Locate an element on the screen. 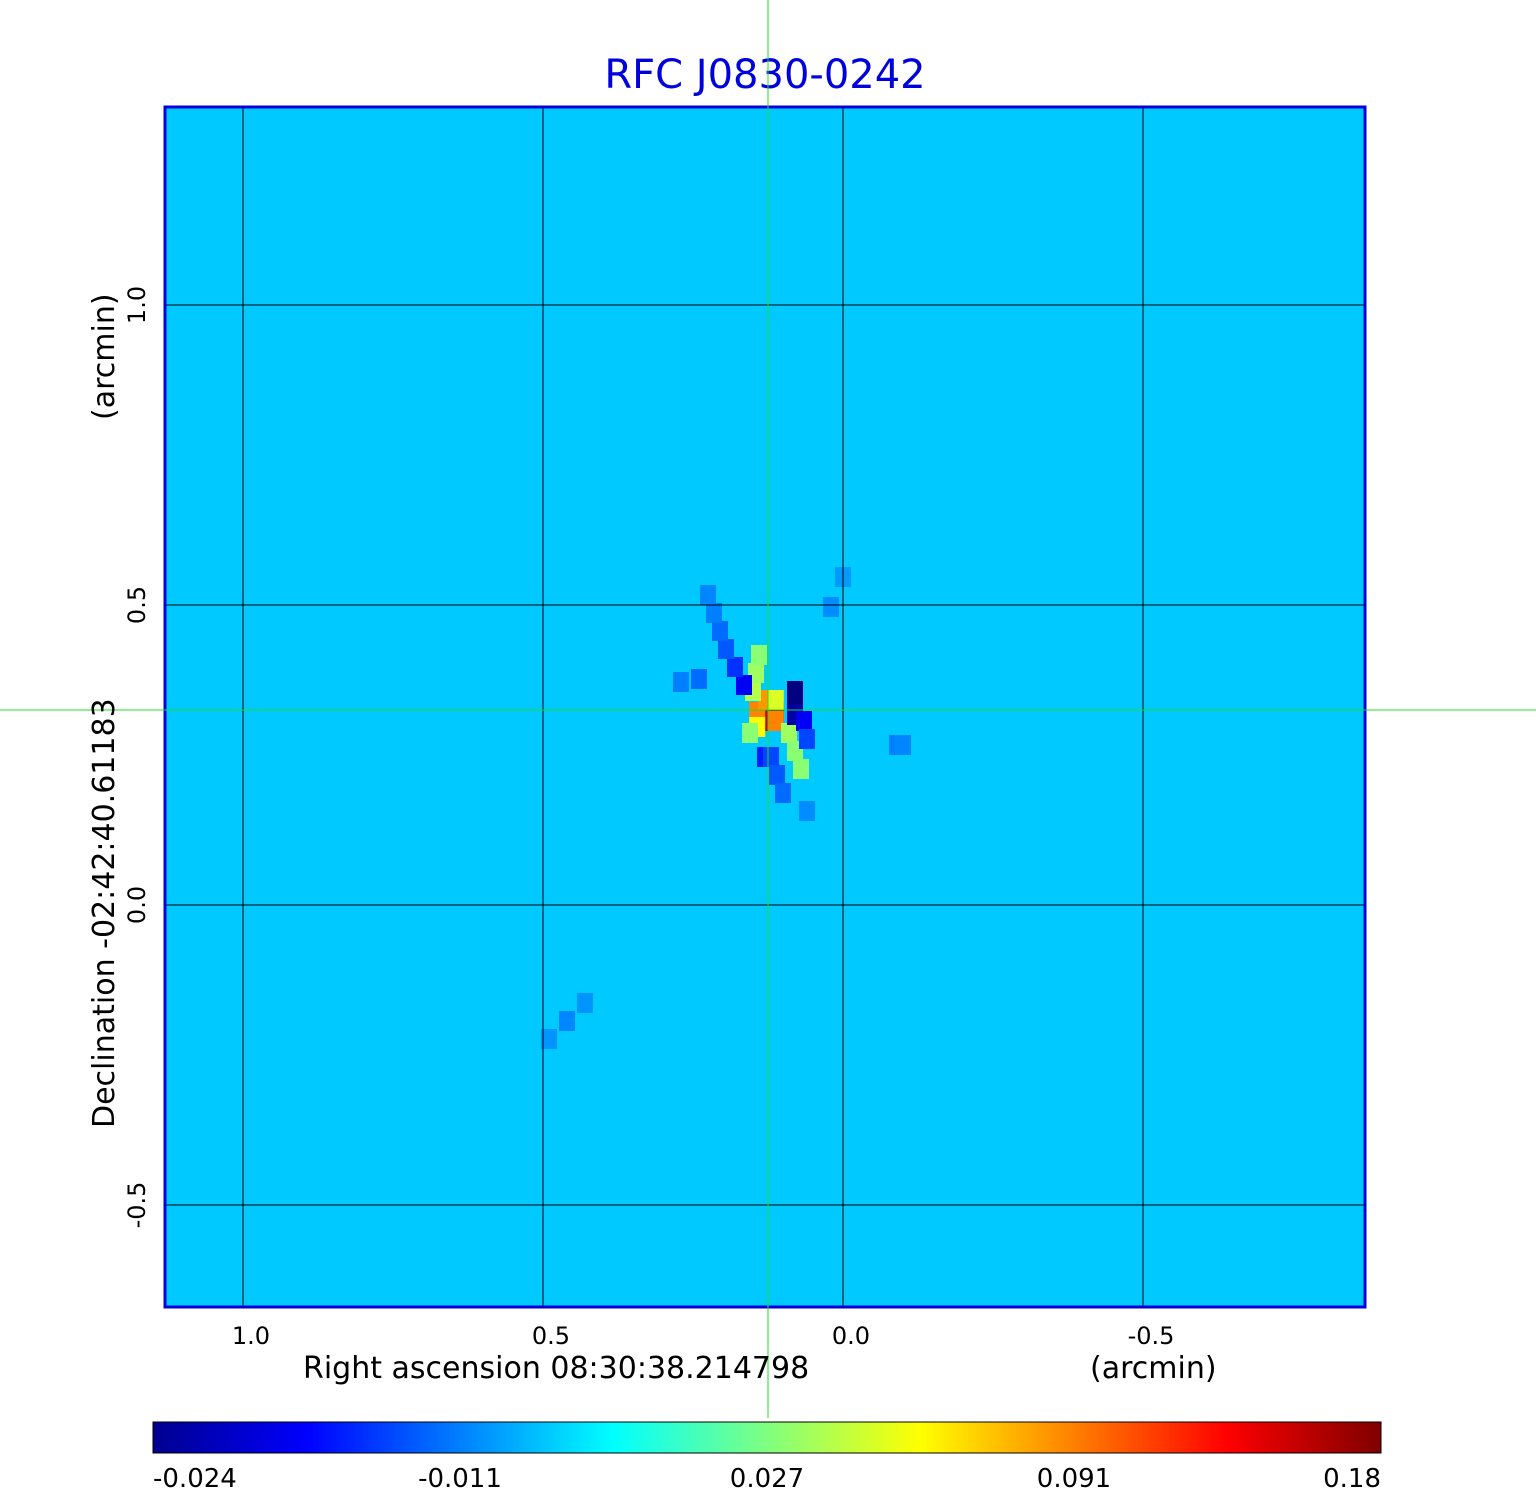 This screenshot has width=1536, height=1511. colorbar-tick-label: 0.027 is located at coordinates (767, 1479).